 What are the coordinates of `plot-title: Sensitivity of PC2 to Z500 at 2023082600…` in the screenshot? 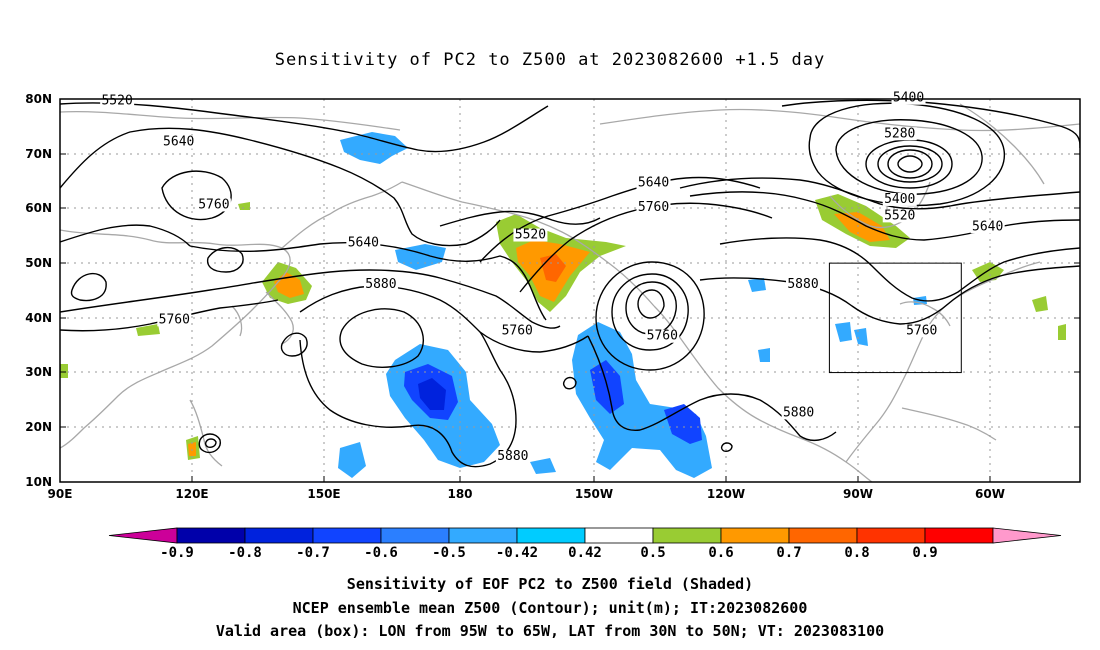 It's located at (550, 60).